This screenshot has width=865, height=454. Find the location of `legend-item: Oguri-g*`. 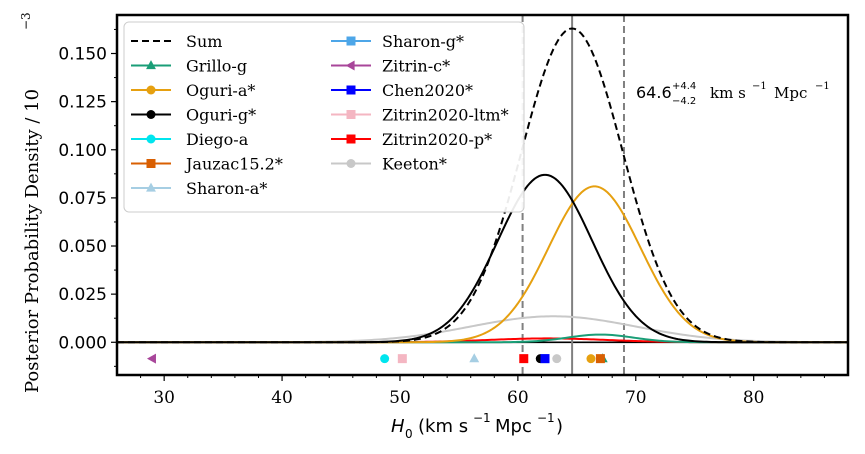

legend-item: Oguri-g* is located at coordinates (193, 115).